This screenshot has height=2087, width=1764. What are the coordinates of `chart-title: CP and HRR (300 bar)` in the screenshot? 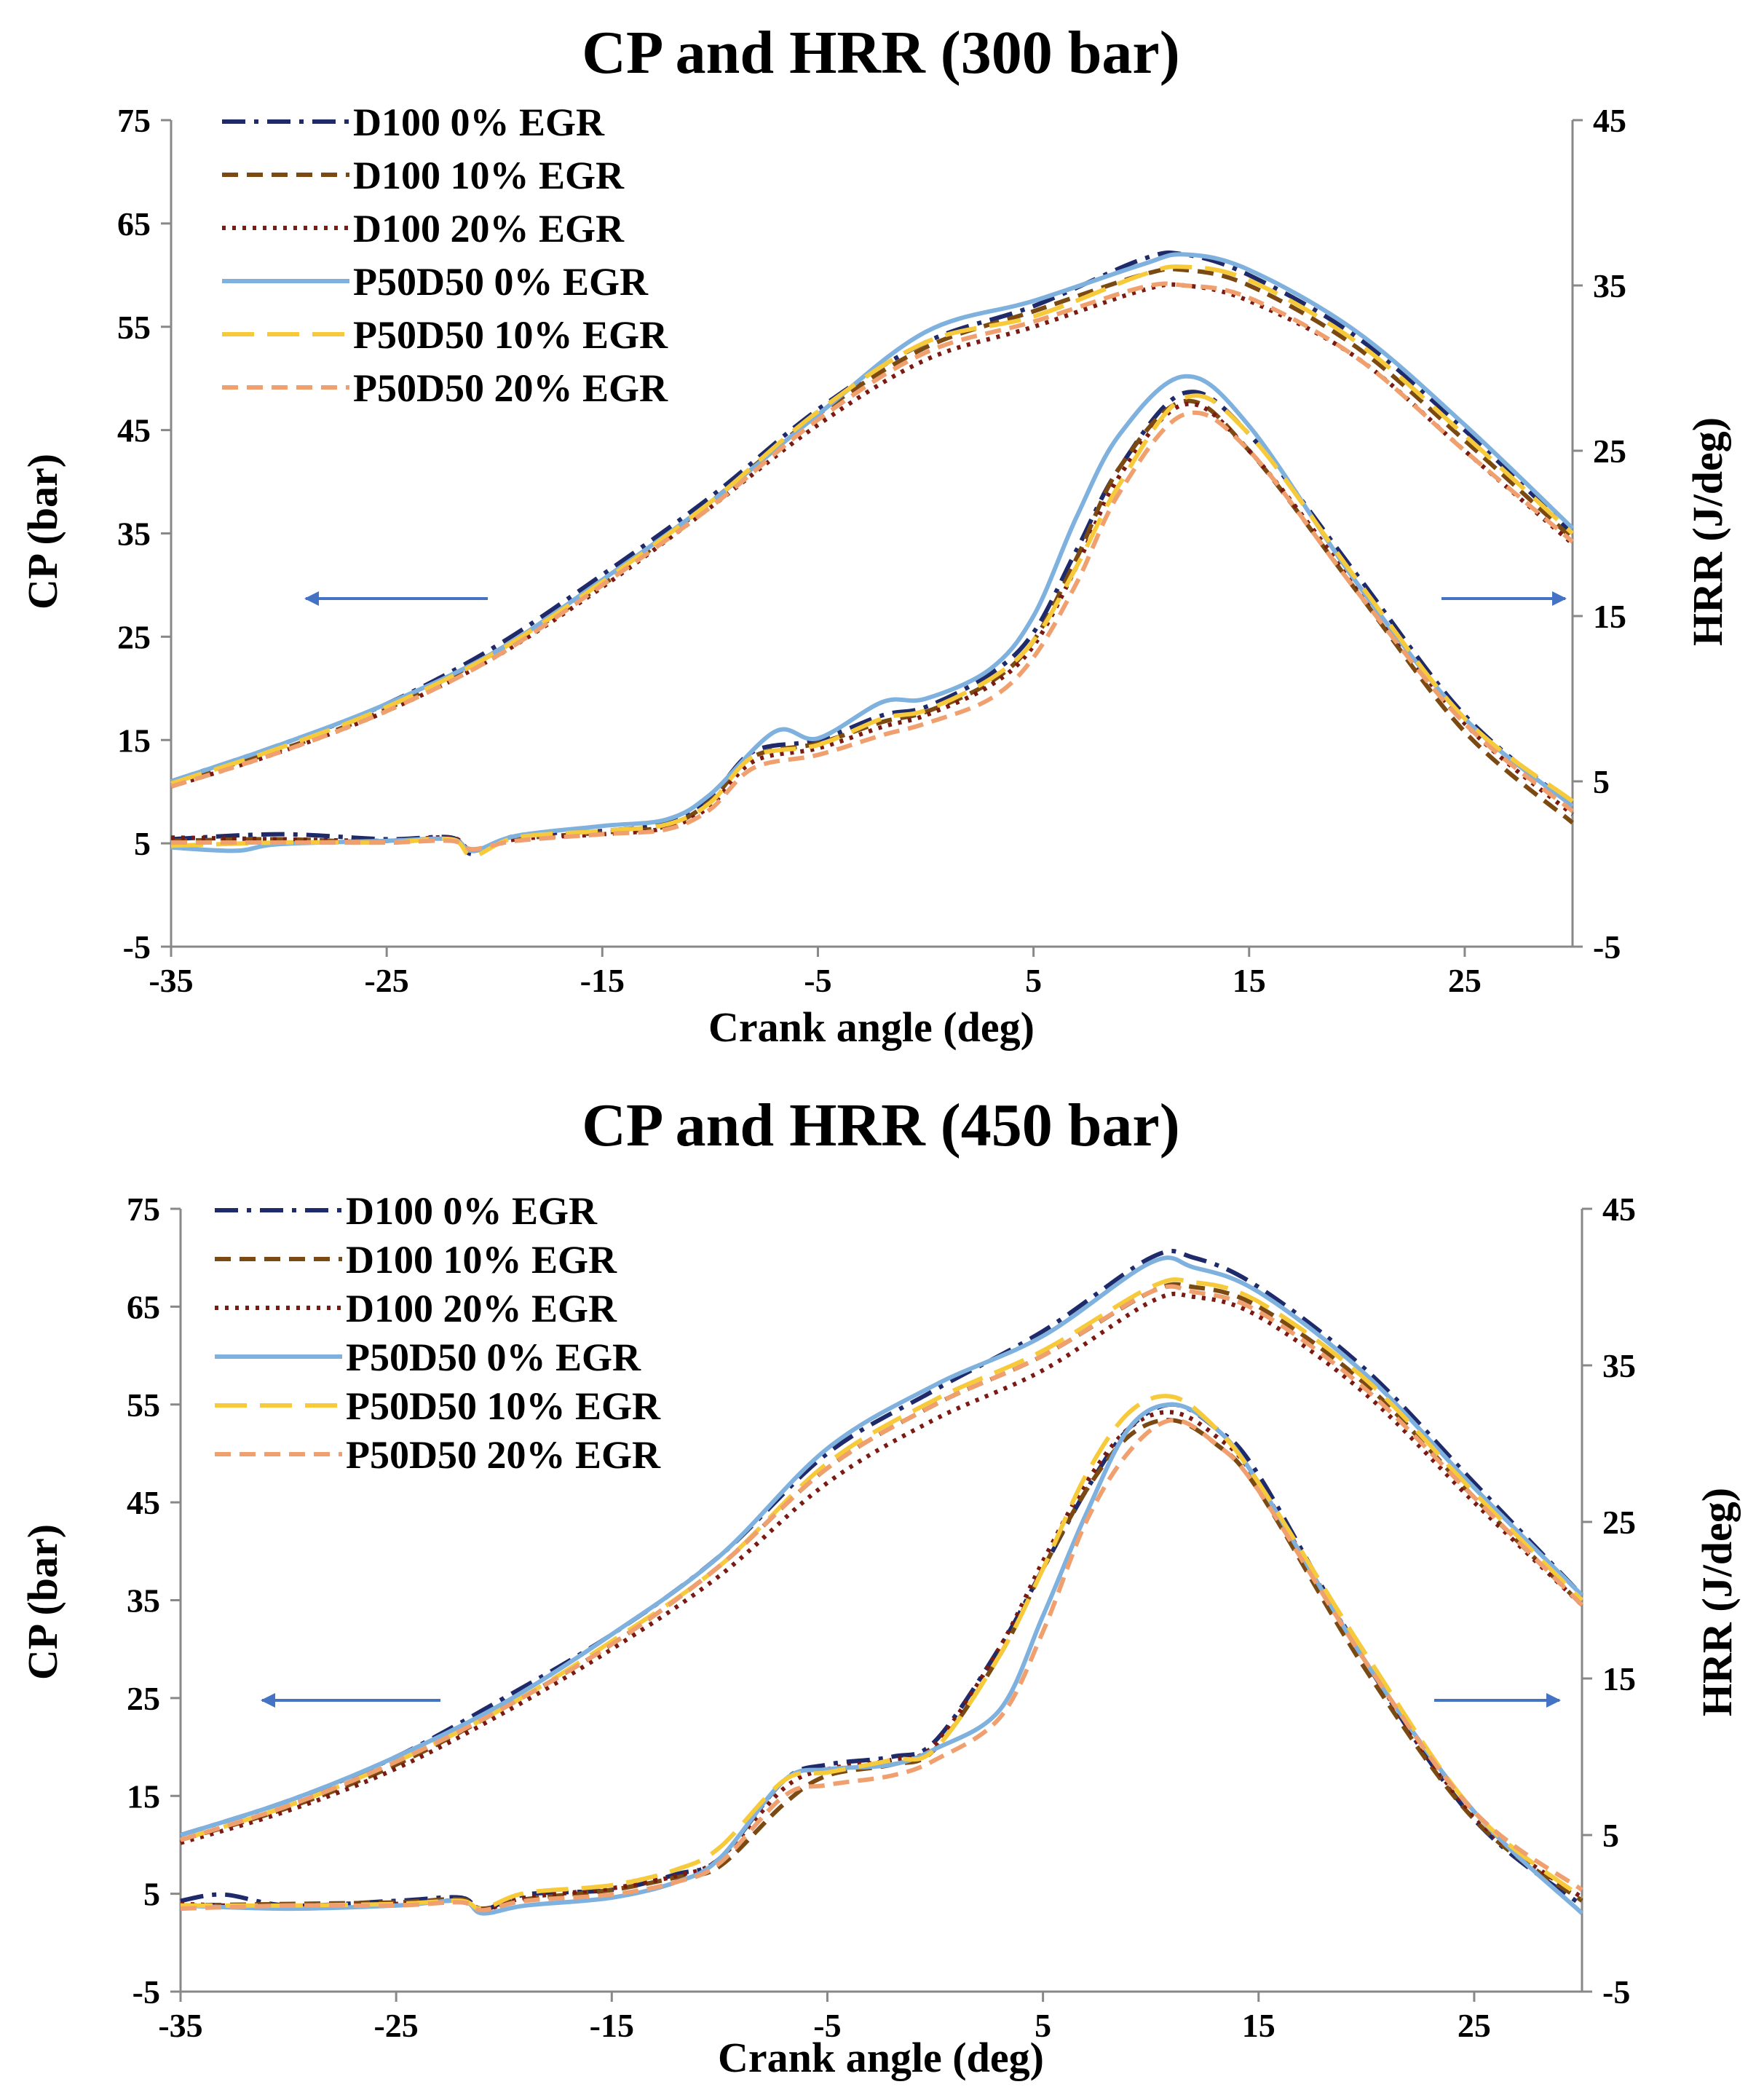 It's located at (881, 53).